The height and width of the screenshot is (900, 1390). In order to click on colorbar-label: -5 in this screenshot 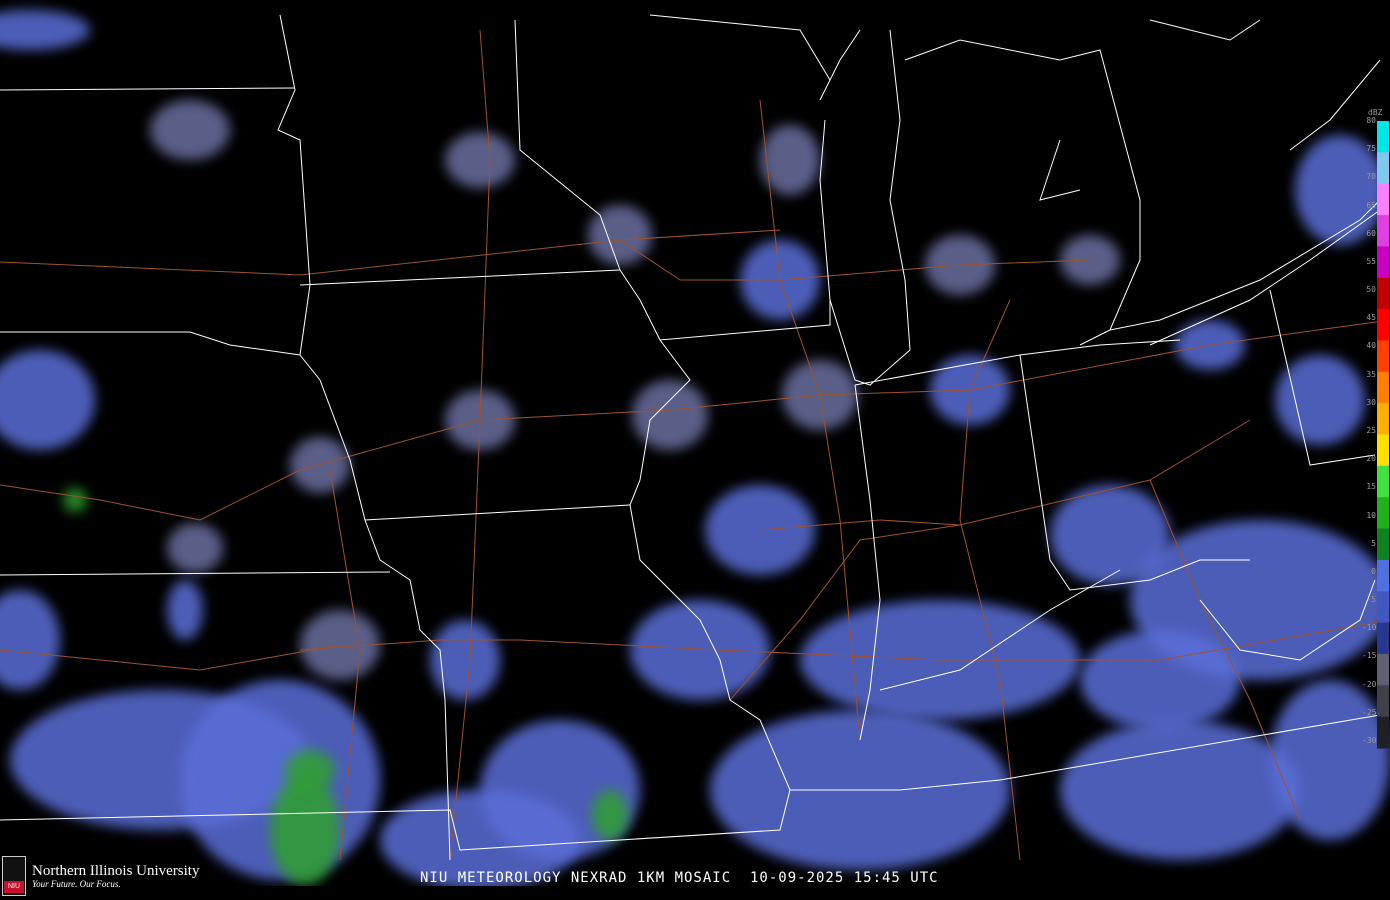, I will do `click(1371, 600)`.